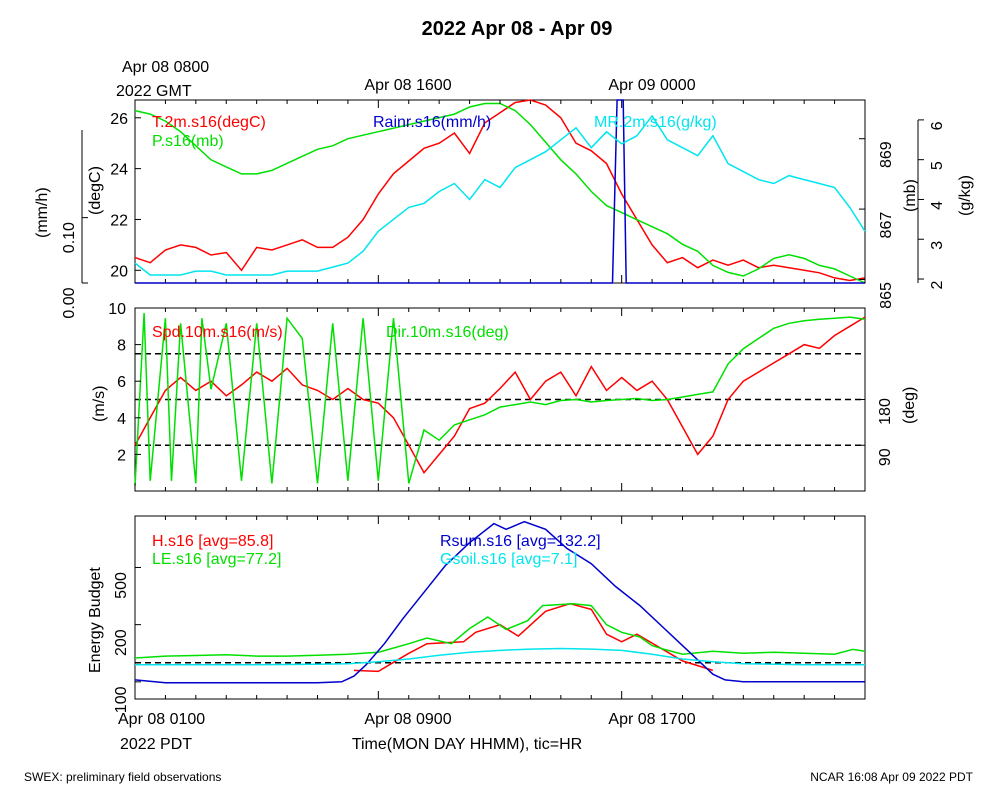 The width and height of the screenshot is (1000, 800). Describe the element at coordinates (121, 585) in the screenshot. I see `y-tick-label-energy: 500` at that location.